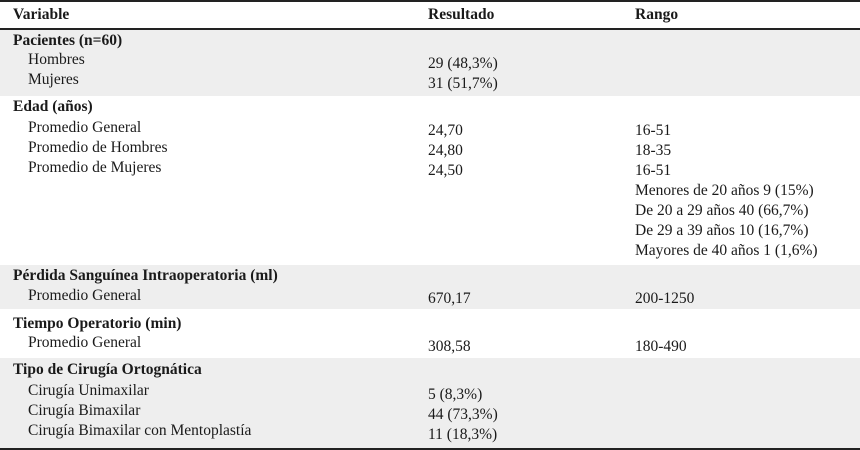  Describe the element at coordinates (445, 150) in the screenshot. I see `row-resultado-promedio-hombres: 24,80` at that location.